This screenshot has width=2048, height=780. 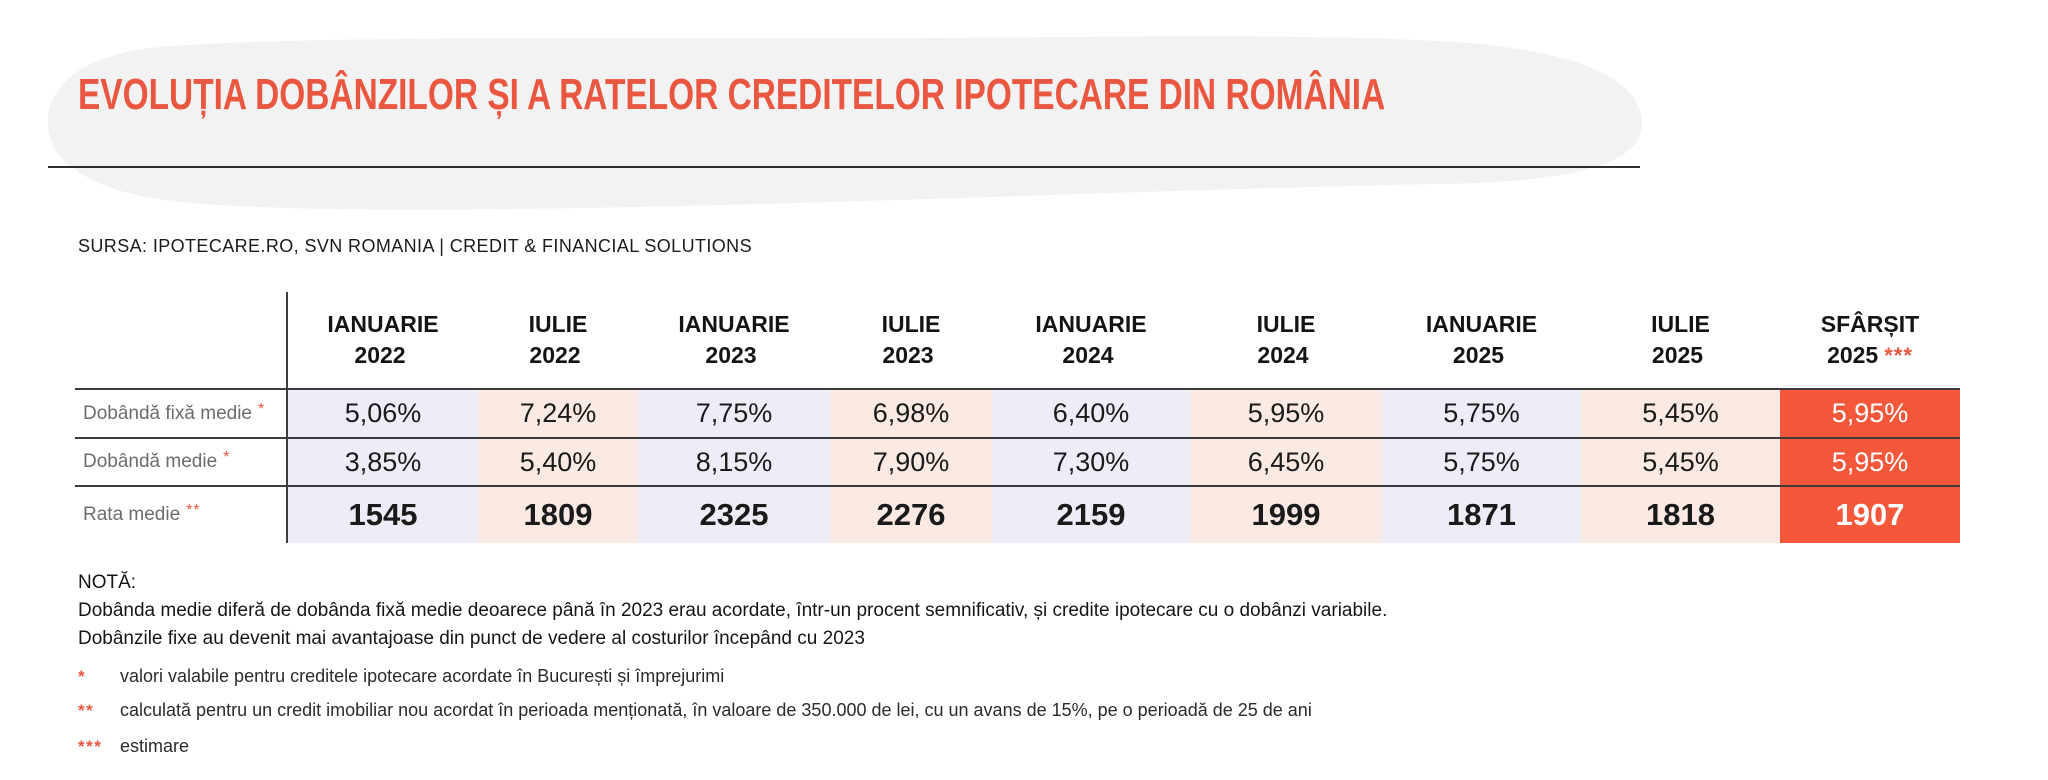 What do you see at coordinates (558, 414) in the screenshot?
I see `value-cell: 7,24%` at bounding box center [558, 414].